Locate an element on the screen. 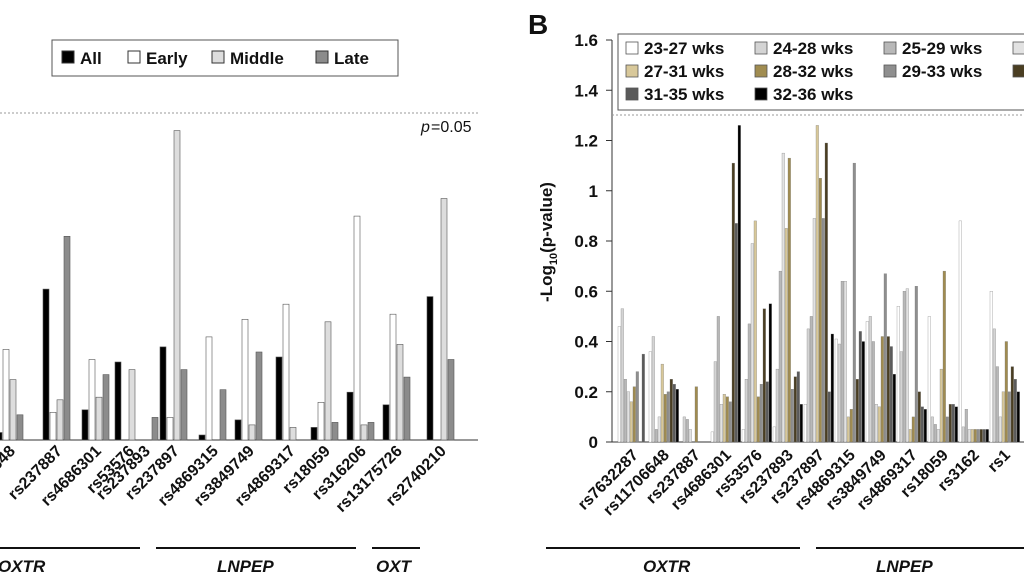  bar-late-rs4686301 is located at coordinates (106, 407).